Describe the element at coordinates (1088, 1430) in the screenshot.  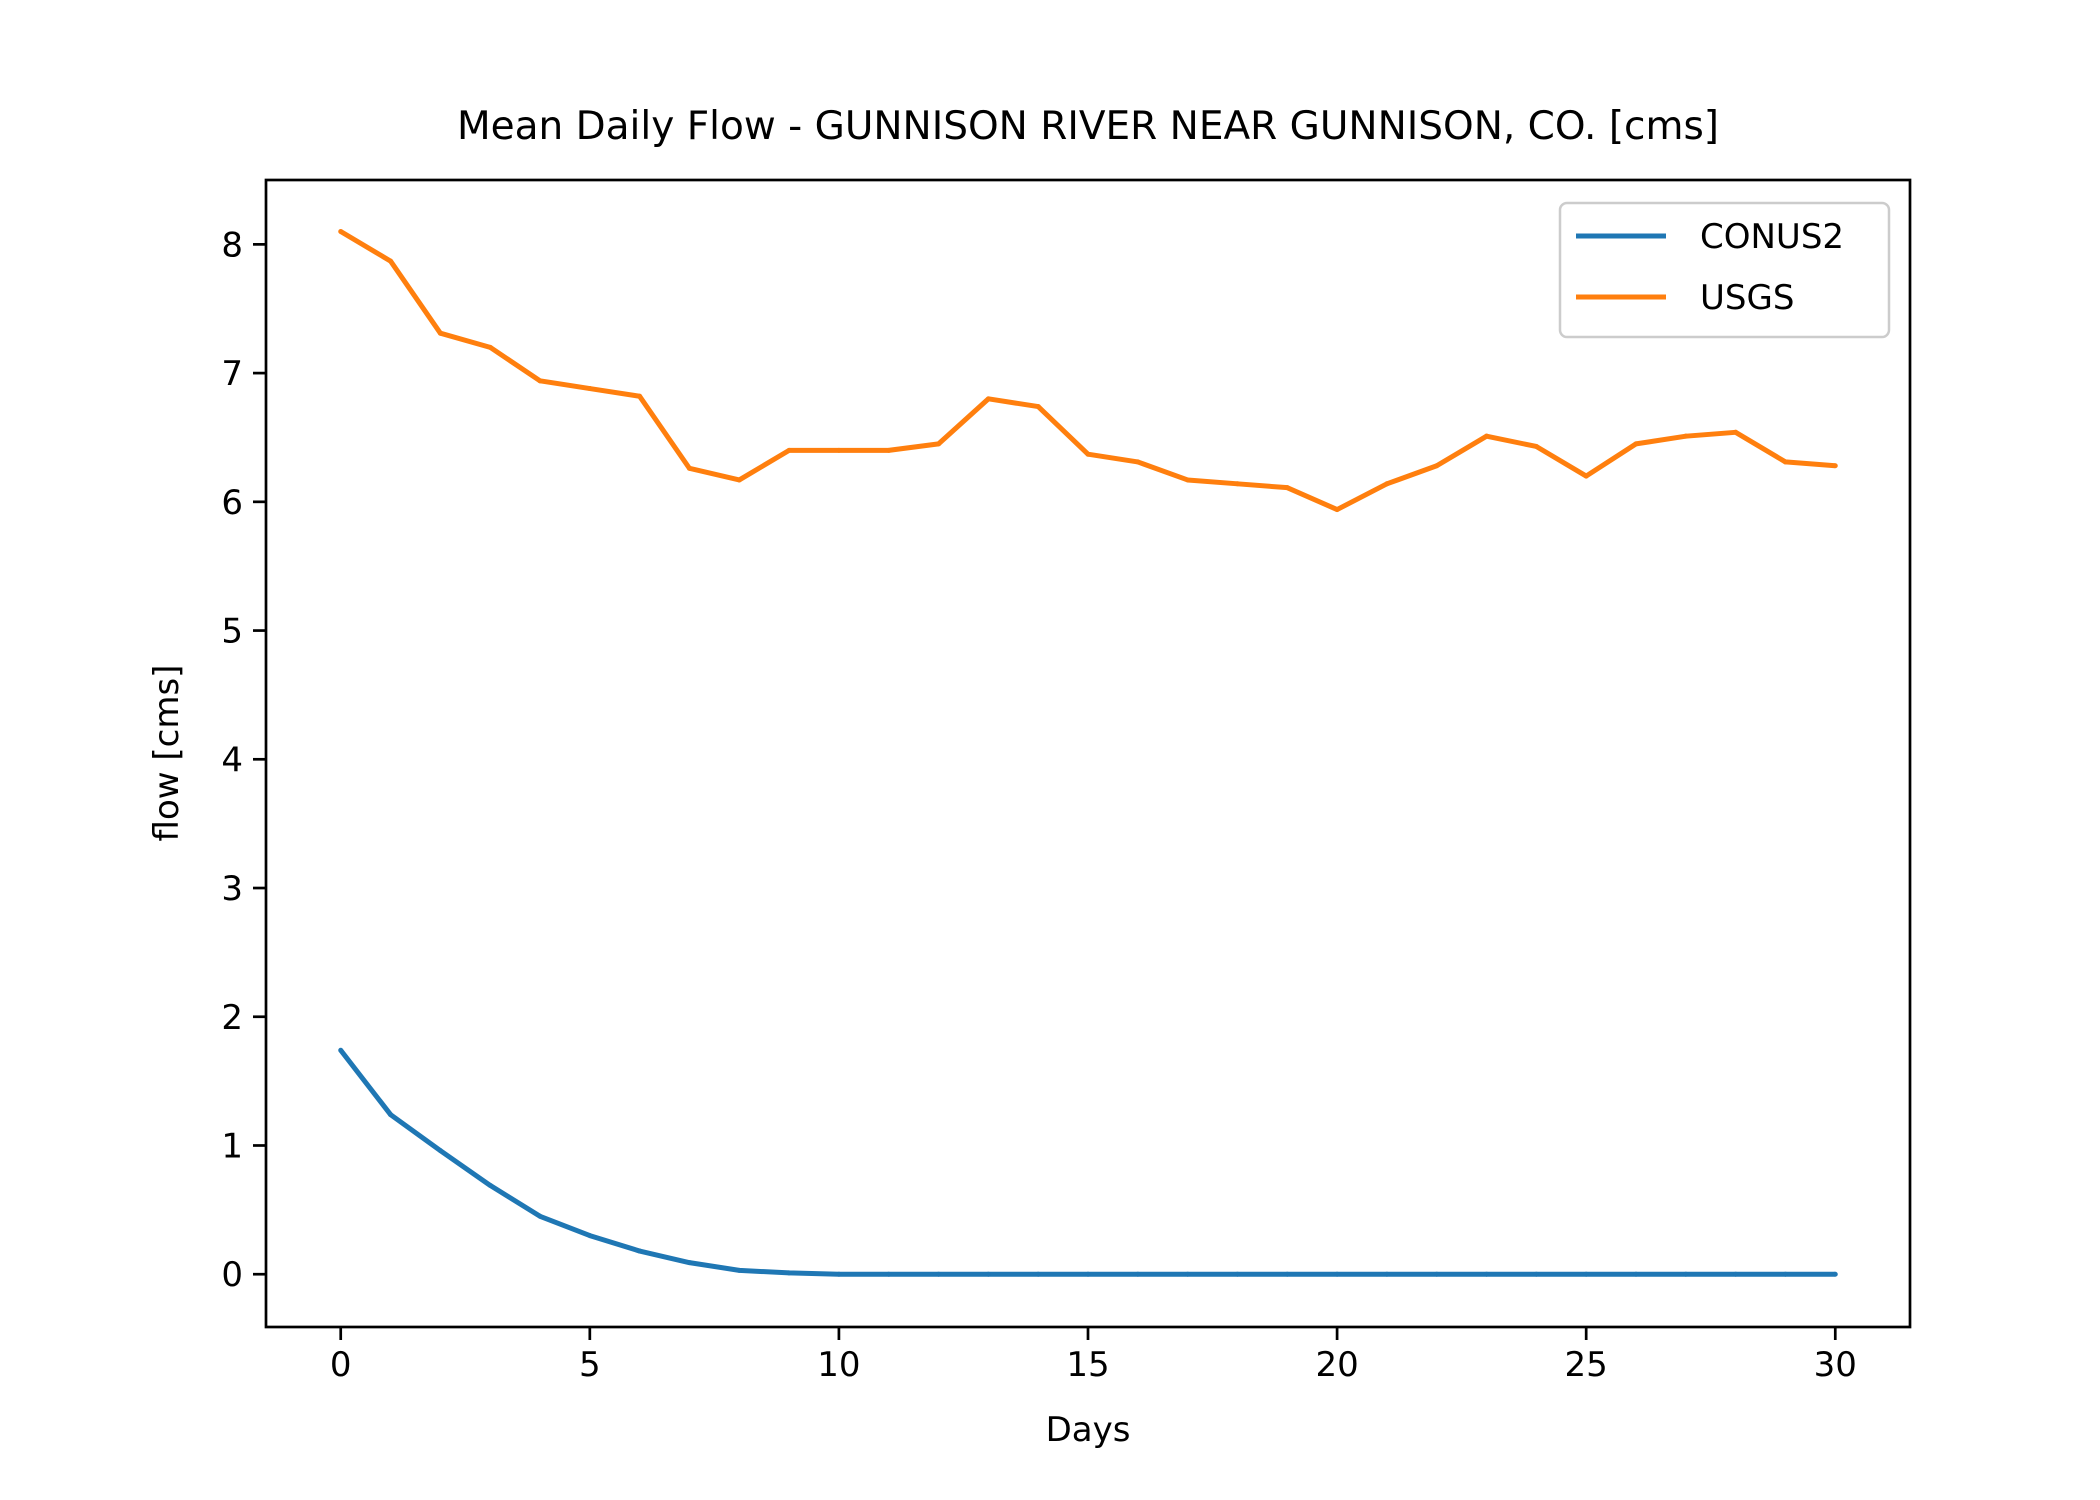
I see `x-axis-label: Days` at that location.